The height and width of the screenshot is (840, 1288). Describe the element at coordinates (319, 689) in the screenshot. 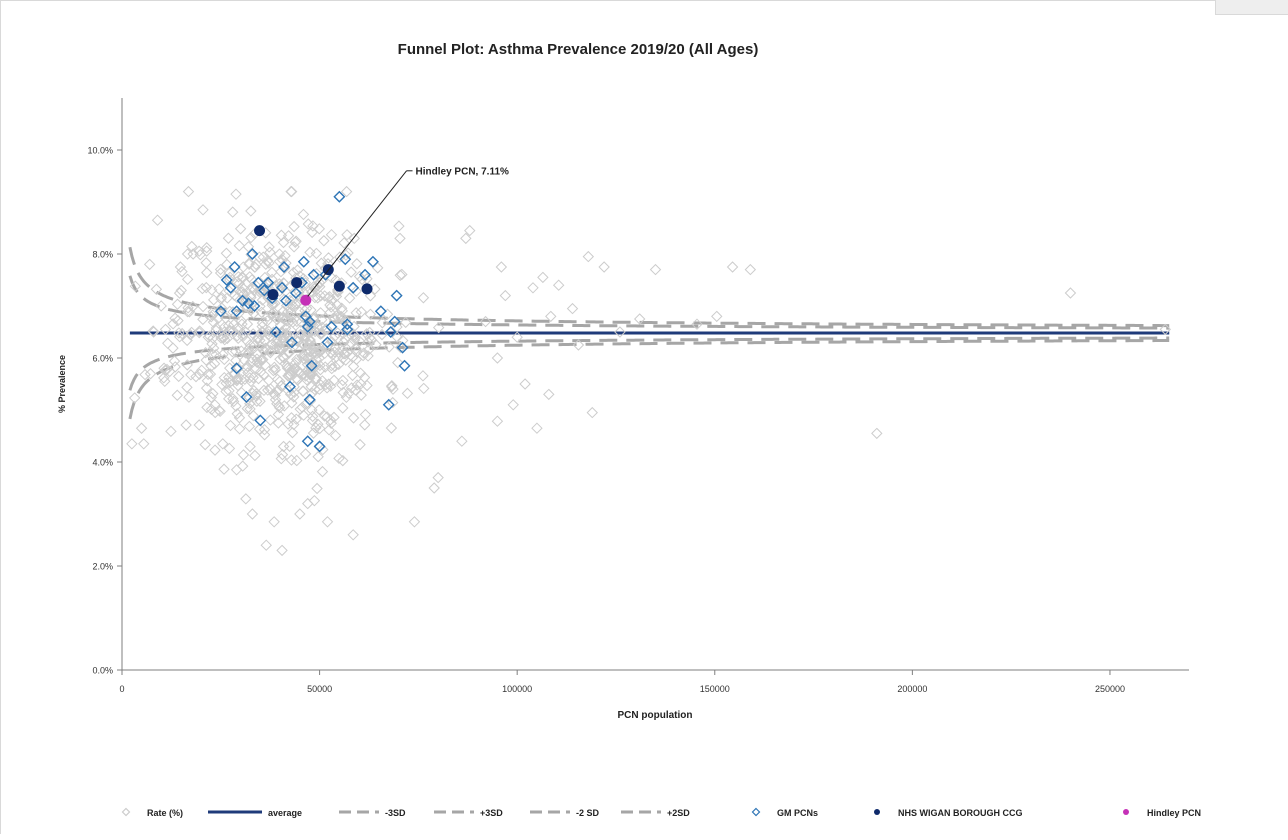

I see `x-tick-label: 50000` at that location.